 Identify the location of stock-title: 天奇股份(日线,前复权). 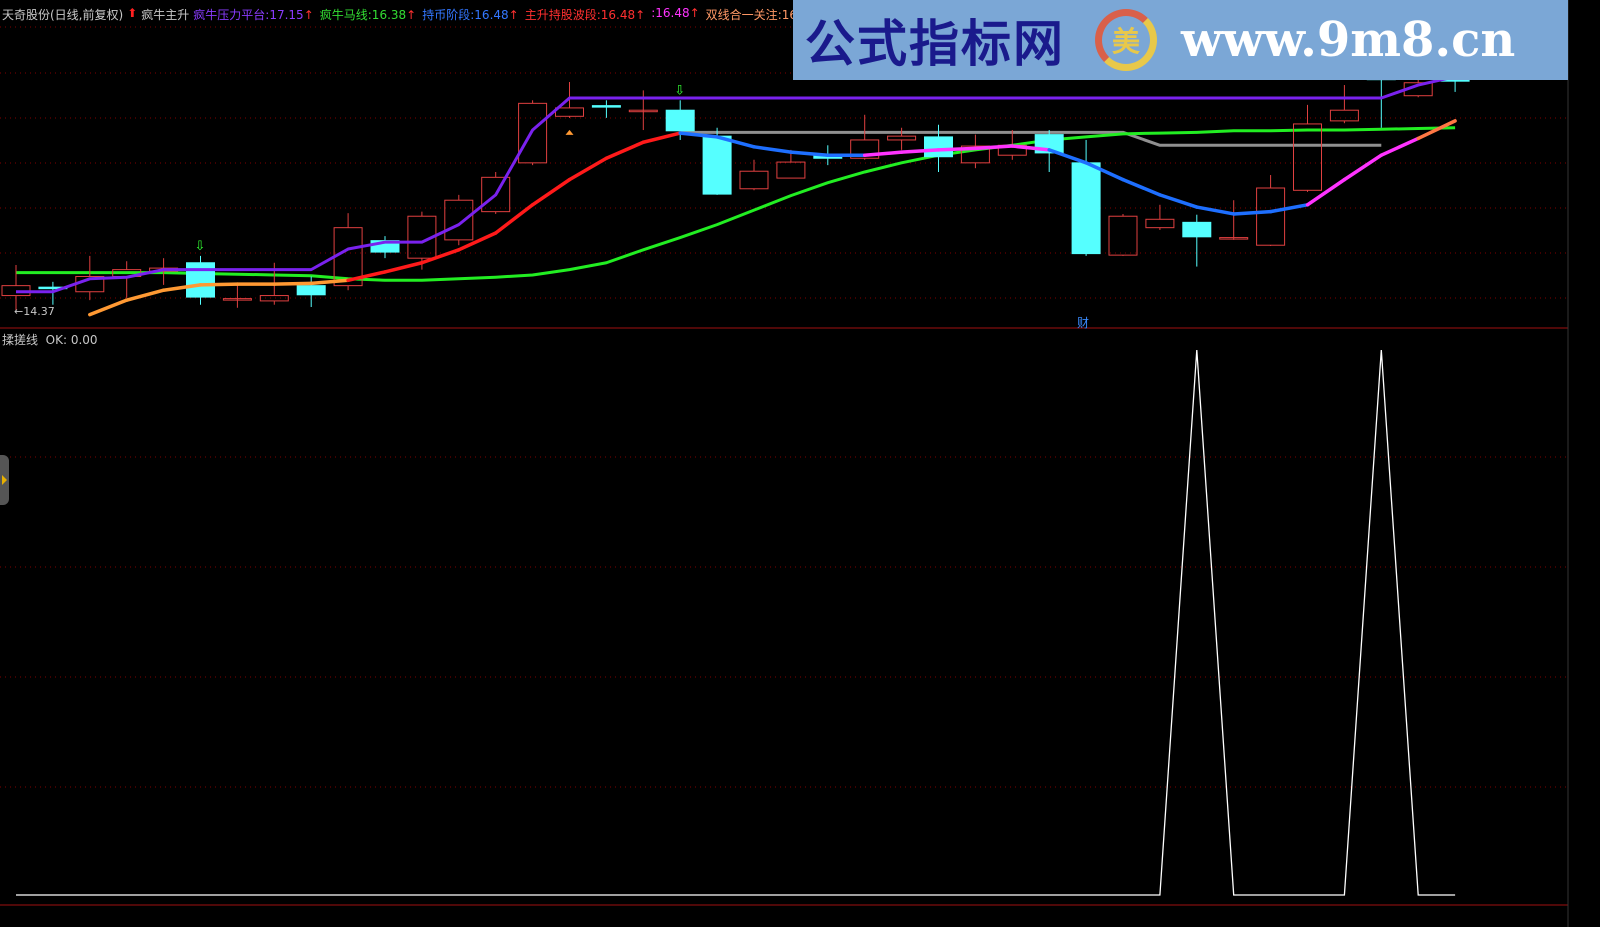
(63, 15).